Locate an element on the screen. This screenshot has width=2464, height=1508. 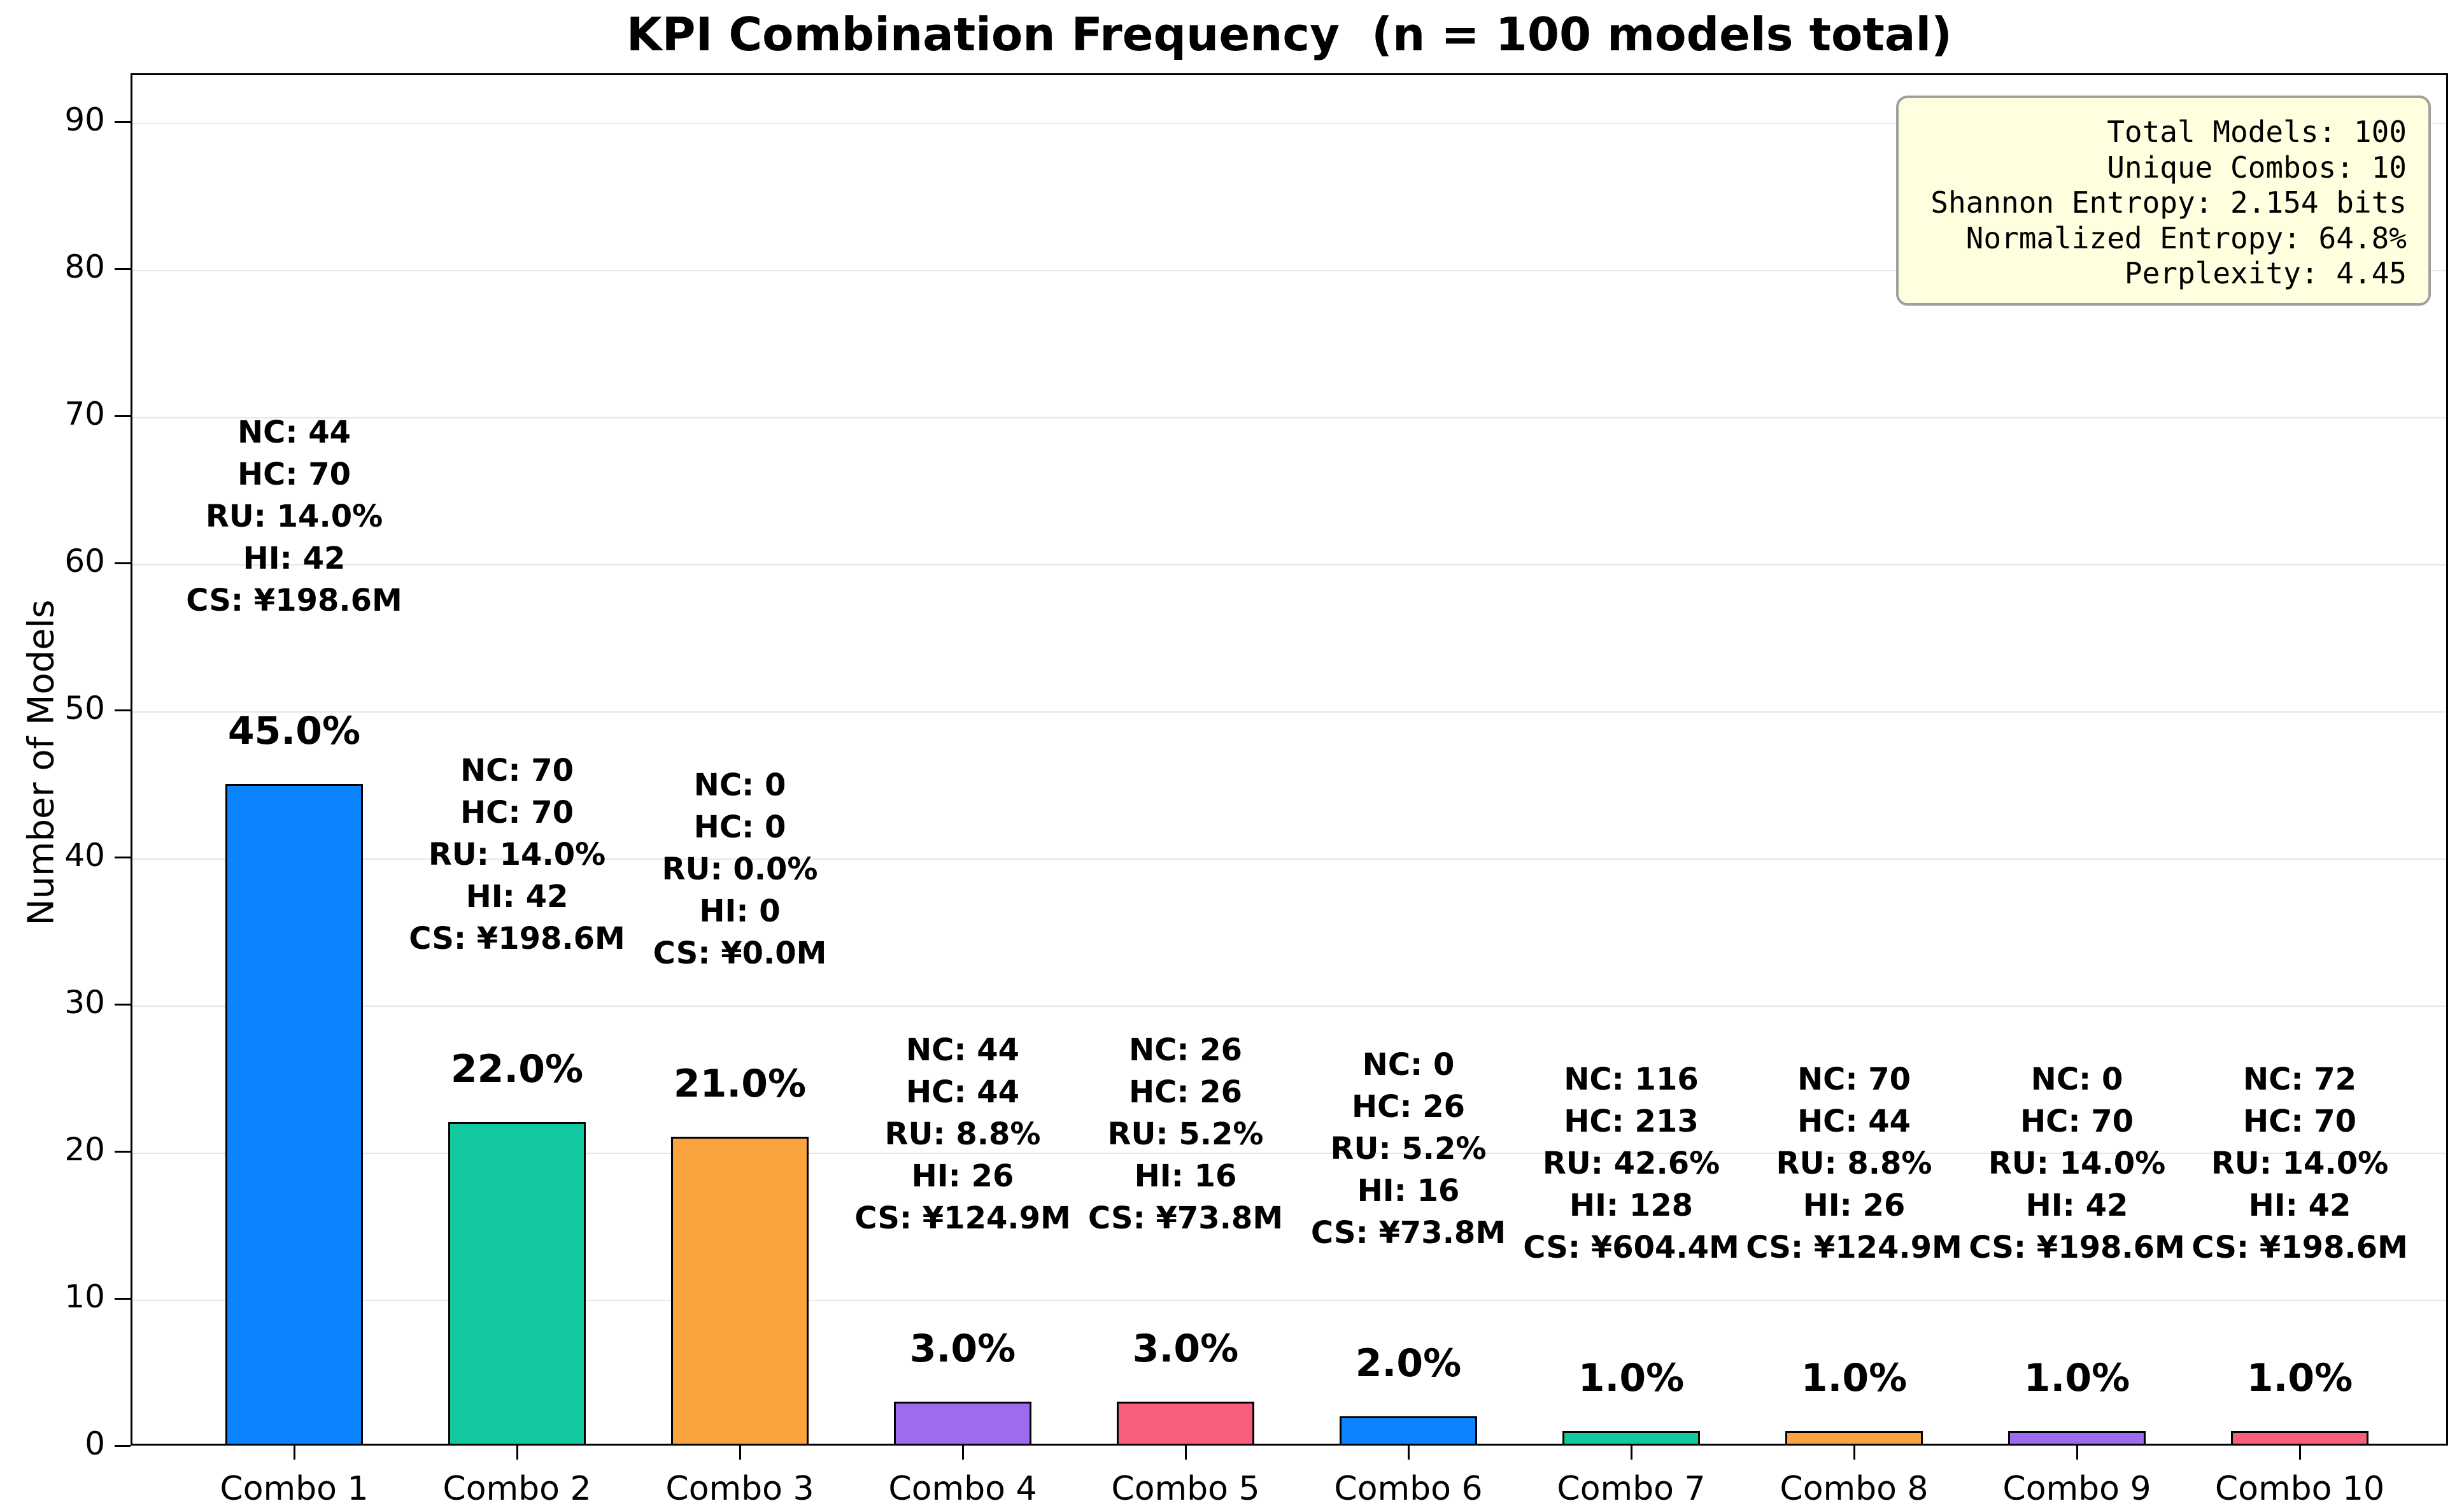
bar-annotation-line: RU: 8.8% is located at coordinates (1854, 1163).